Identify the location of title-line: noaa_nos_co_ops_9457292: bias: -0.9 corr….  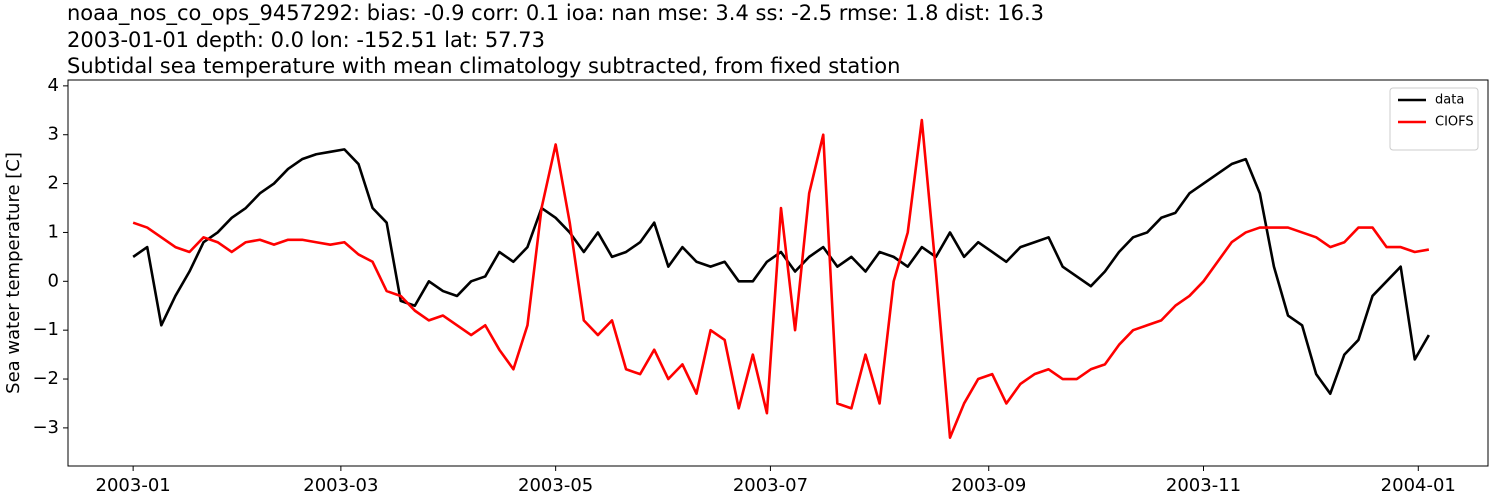
(555, 13).